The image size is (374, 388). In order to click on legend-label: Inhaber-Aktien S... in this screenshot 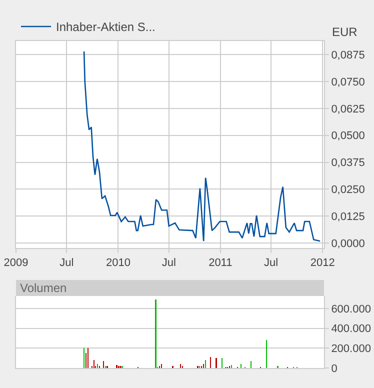, I will do `click(106, 27)`.